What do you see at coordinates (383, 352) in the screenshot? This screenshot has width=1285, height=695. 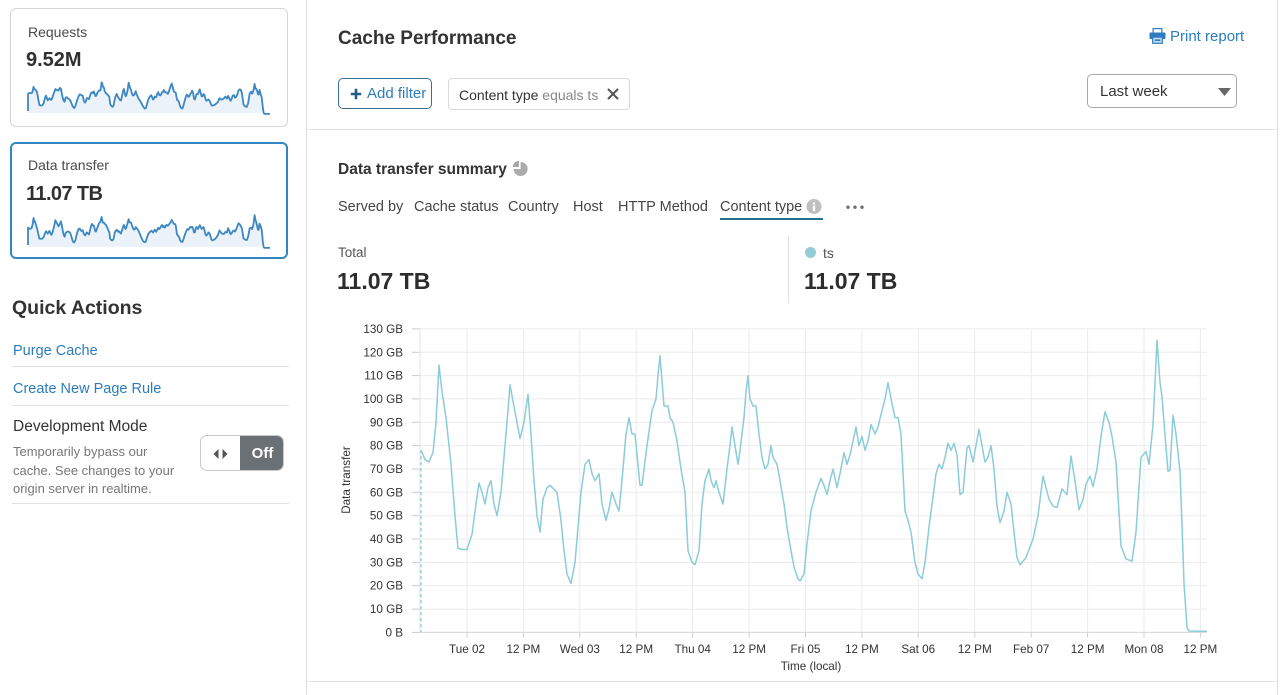 I see `svg-text: 120 GB` at bounding box center [383, 352].